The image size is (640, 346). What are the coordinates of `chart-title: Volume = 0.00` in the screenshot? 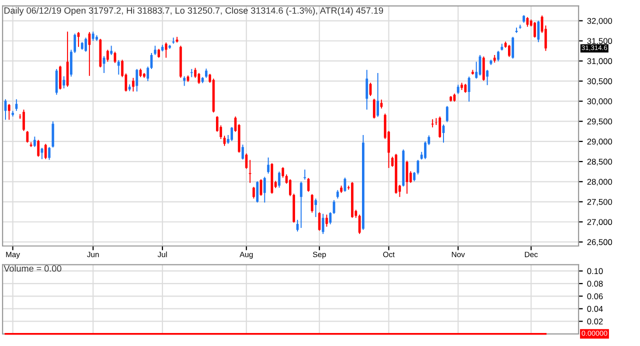 It's located at (33, 268).